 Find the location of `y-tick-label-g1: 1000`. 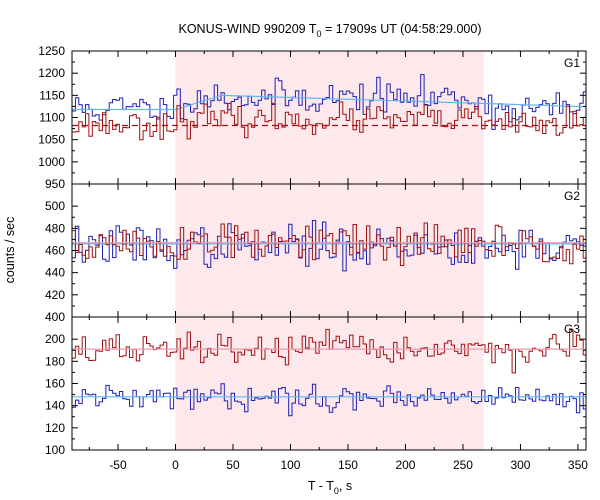

y-tick-label-g1: 1000 is located at coordinates (51, 162).